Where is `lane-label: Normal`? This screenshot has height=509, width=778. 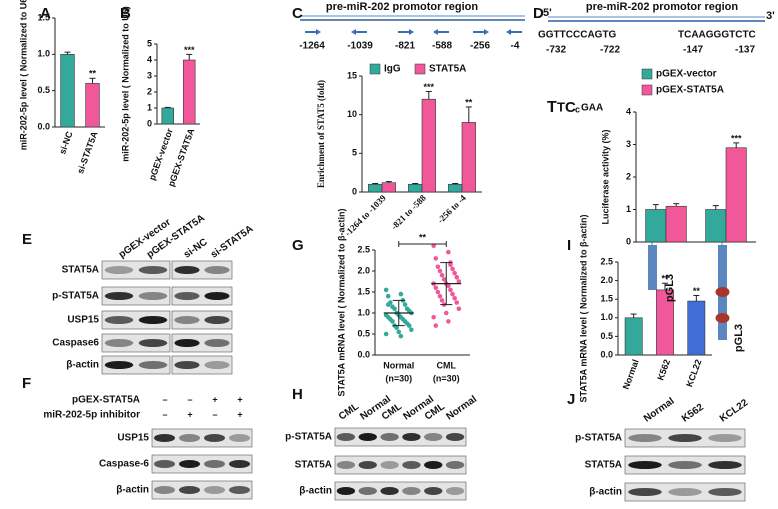
lane-label: Normal is located at coordinates (659, 410).